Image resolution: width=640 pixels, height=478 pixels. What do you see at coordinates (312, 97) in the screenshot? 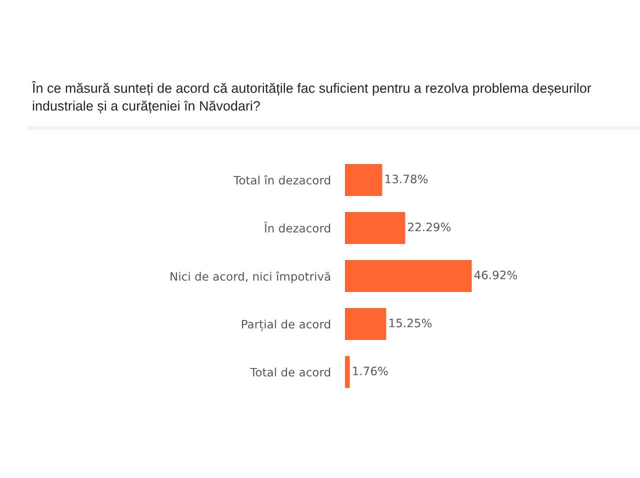
I see `chart-title: În ce măsură sunteți de acord că autoritățile fac suficient pentru a rezolva problema deșeurilor industriale și a curățeniei în Năvodari?` at bounding box center [312, 97].